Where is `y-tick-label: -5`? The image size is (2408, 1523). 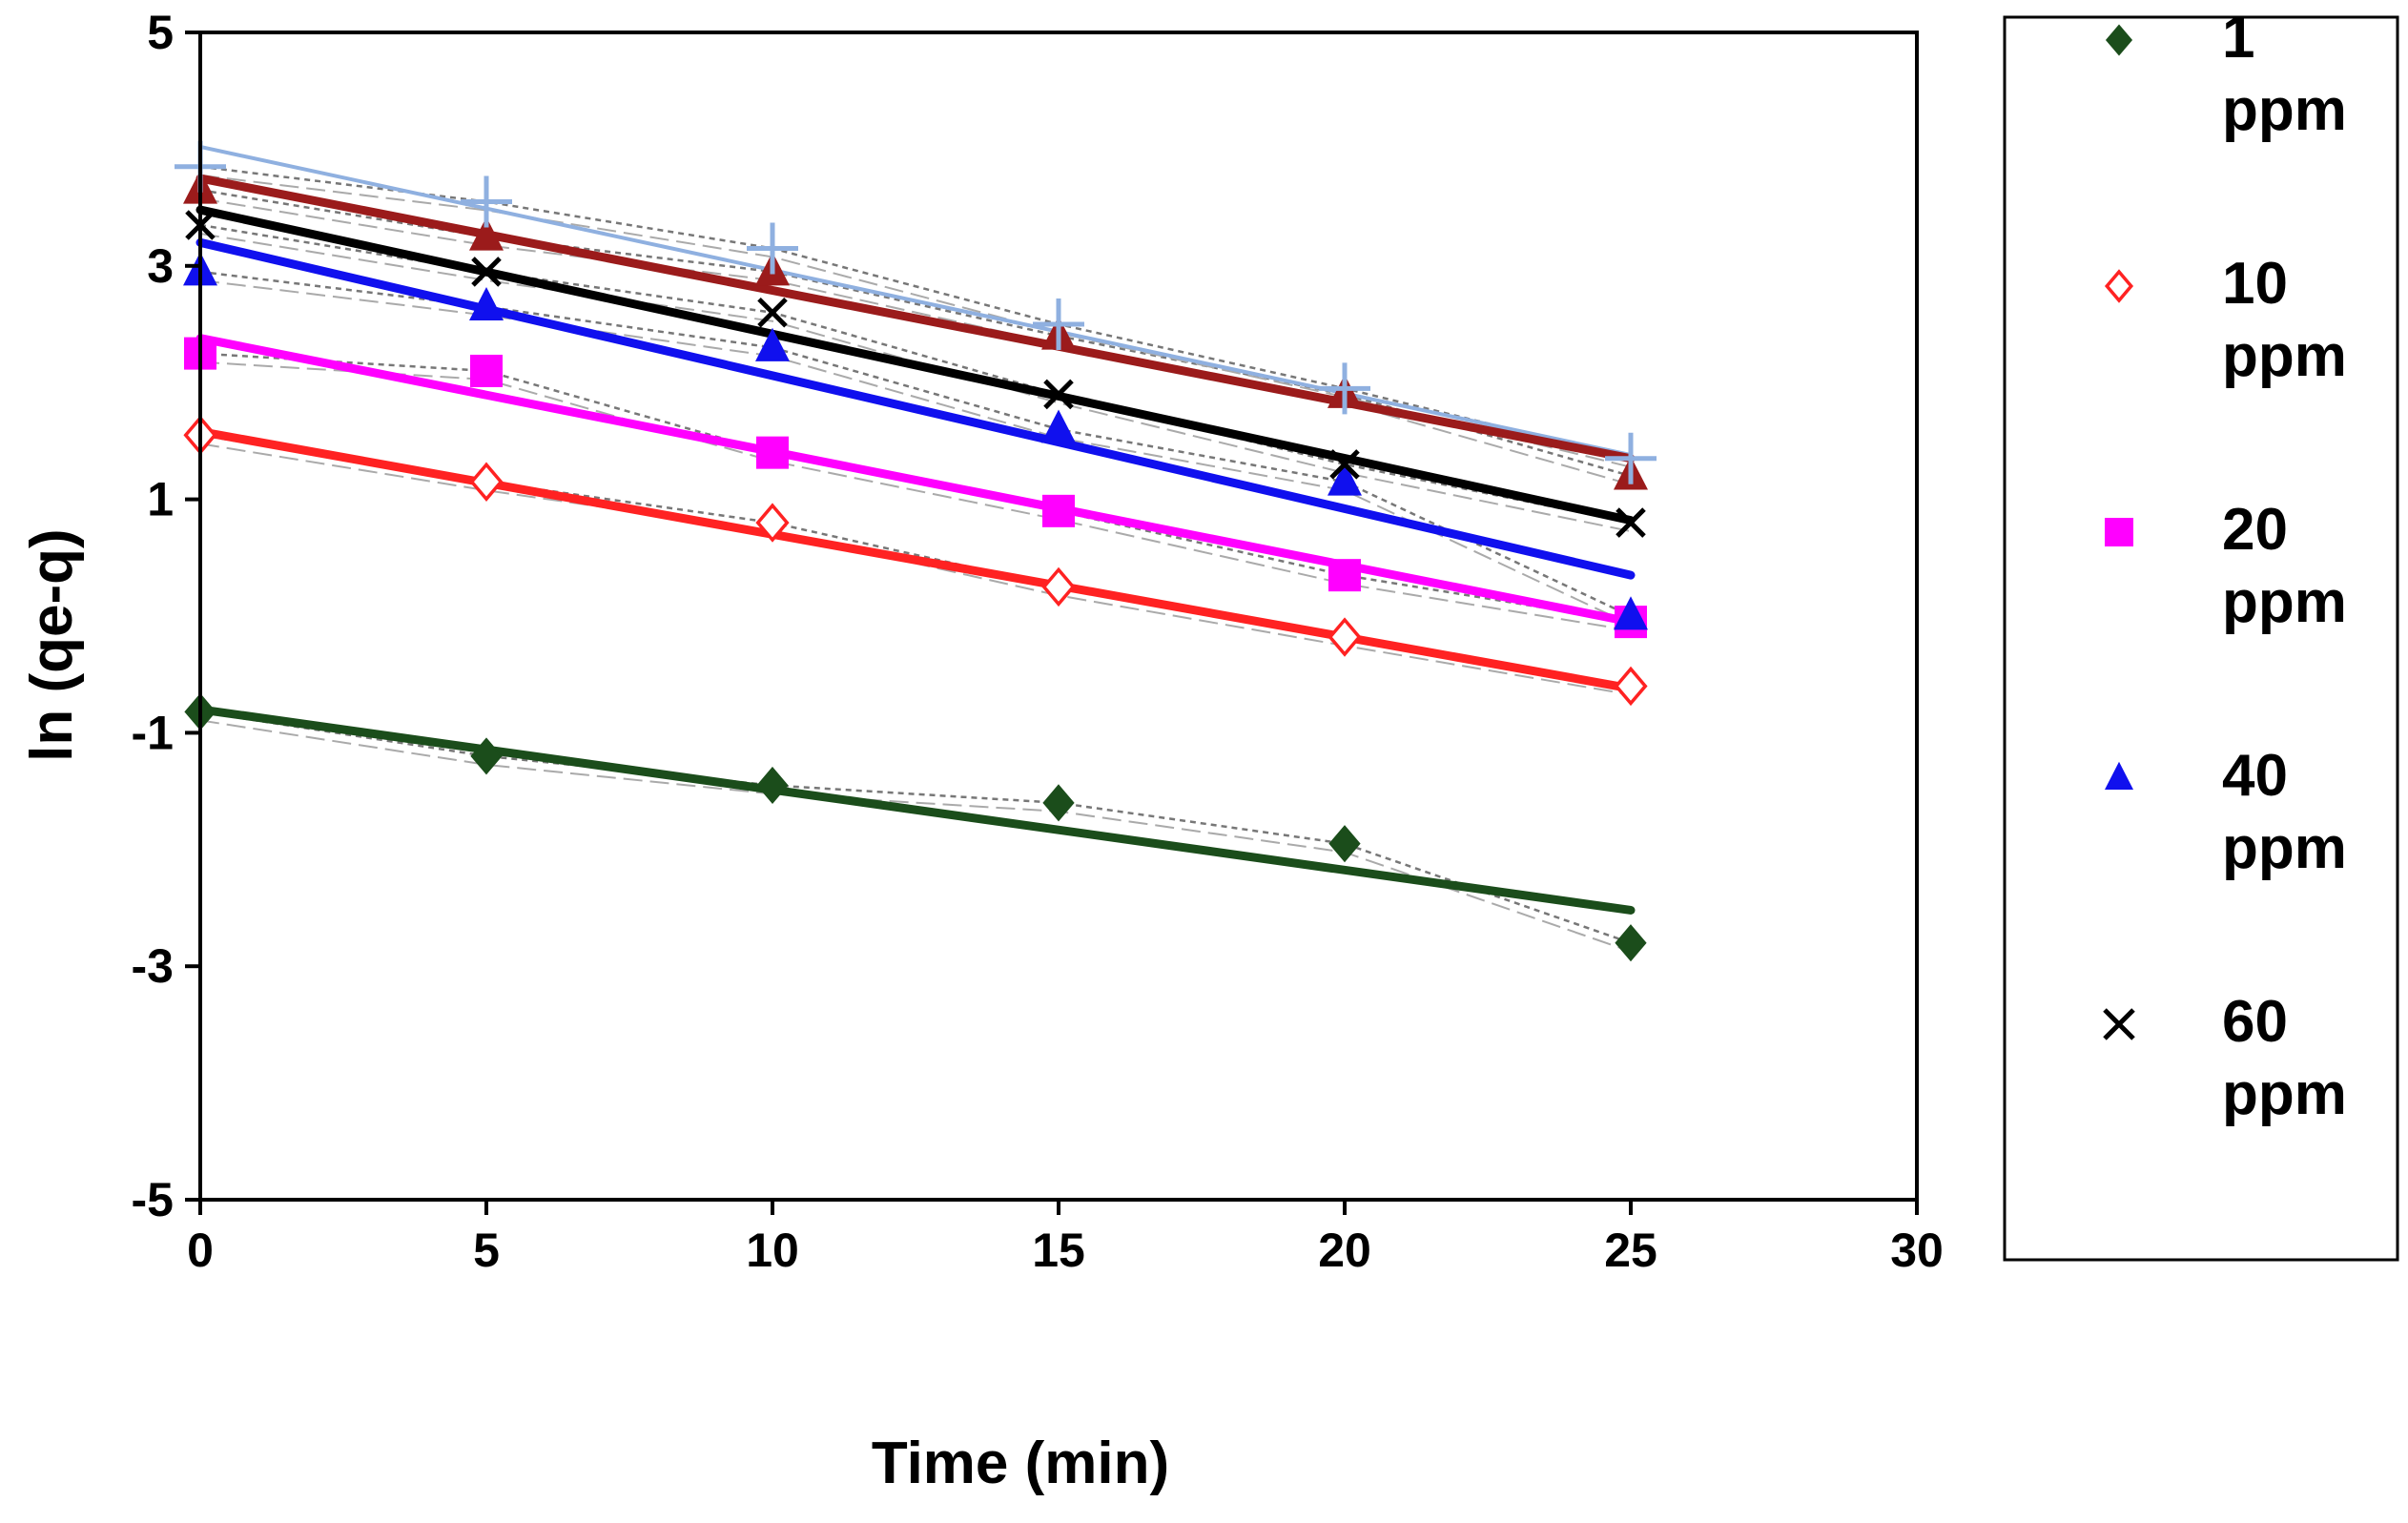 y-tick-label: -5 is located at coordinates (153, 1199).